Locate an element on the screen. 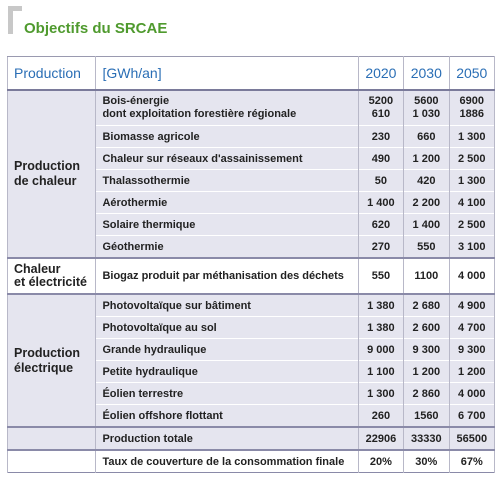 Image resolution: width=500 pixels, height=483 pixels. value-cell: 2 860 is located at coordinates (426, 393).